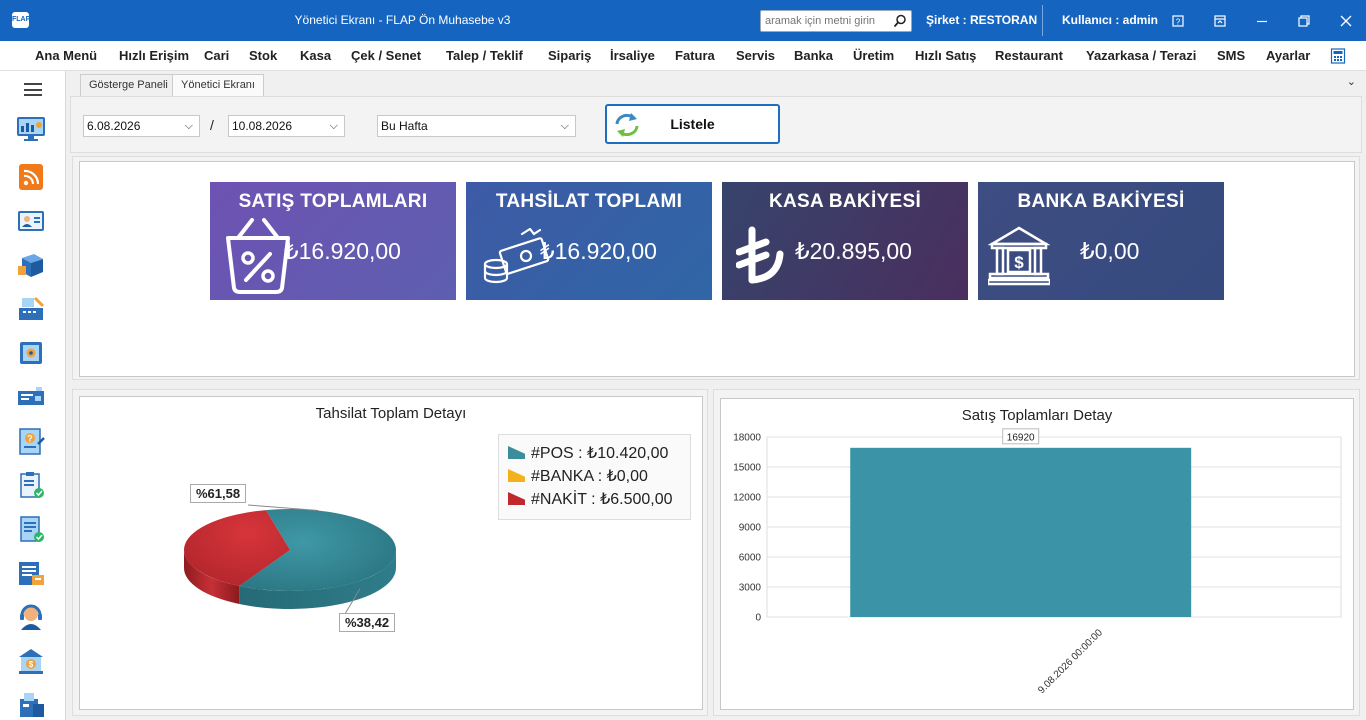  I want to click on stock-box-icon, so click(31, 265).